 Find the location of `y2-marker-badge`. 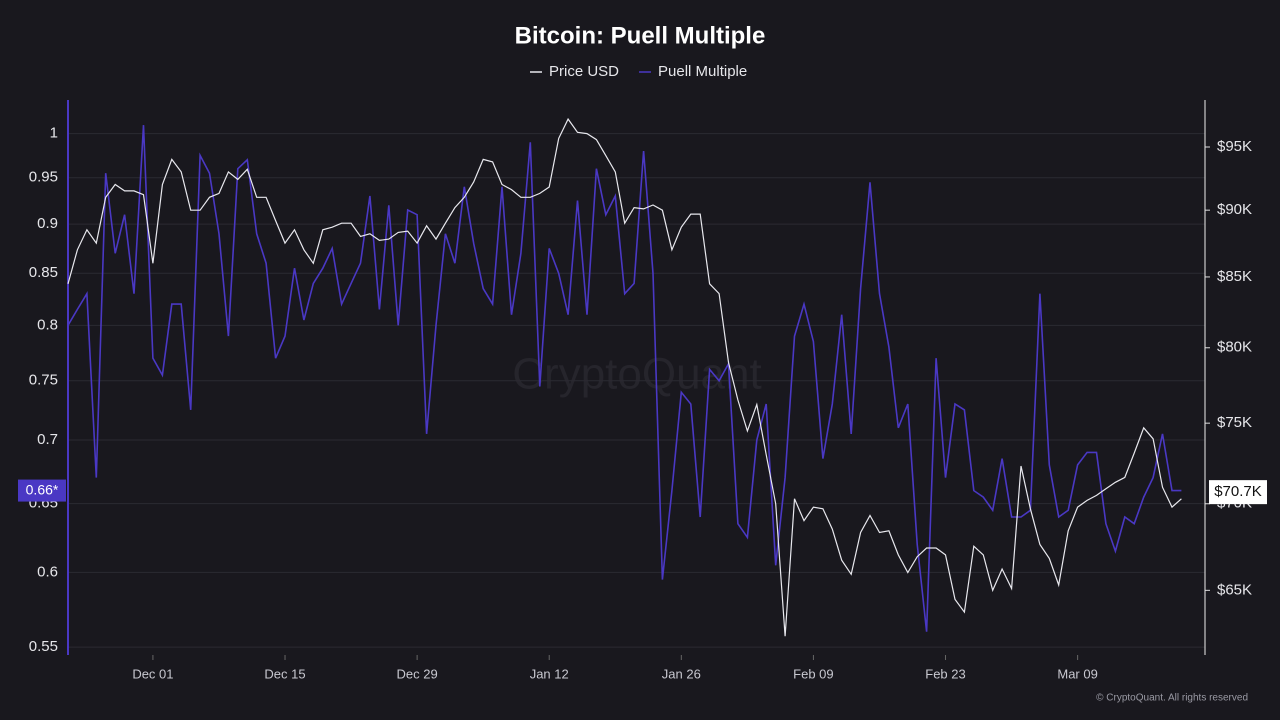

y2-marker-badge is located at coordinates (1238, 492).